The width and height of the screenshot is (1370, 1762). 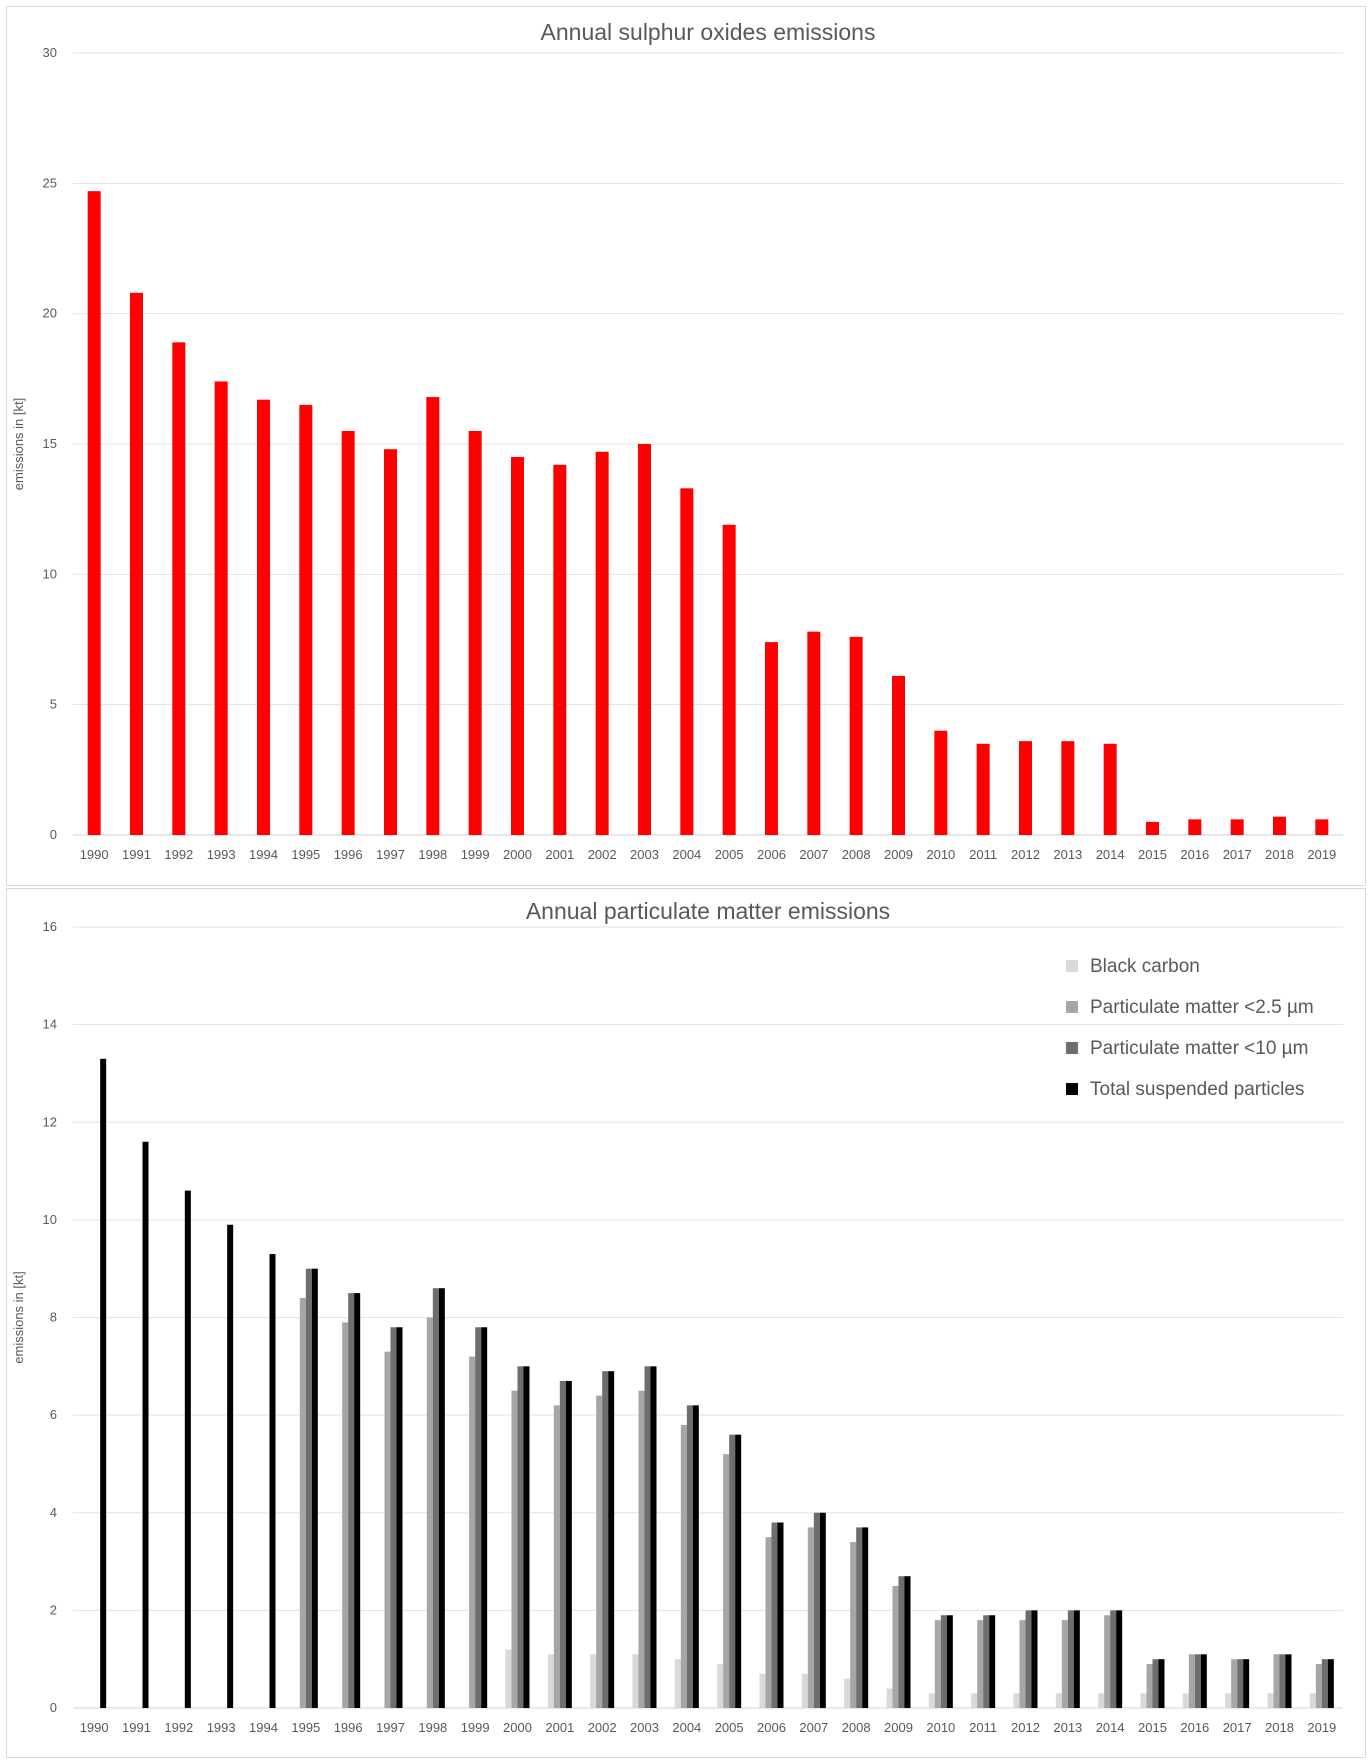 I want to click on y-tick-label: 15, so click(x=50, y=443).